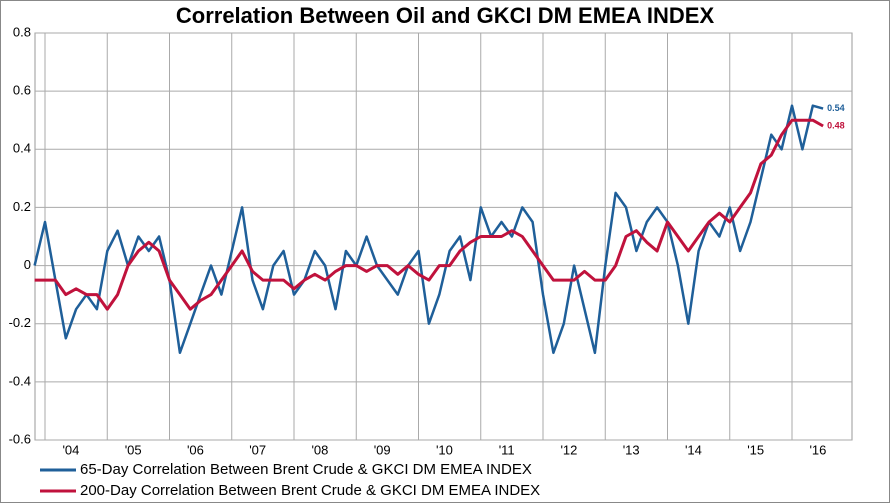  What do you see at coordinates (631, 449) in the screenshot?
I see `x-tick-label: '13` at bounding box center [631, 449].